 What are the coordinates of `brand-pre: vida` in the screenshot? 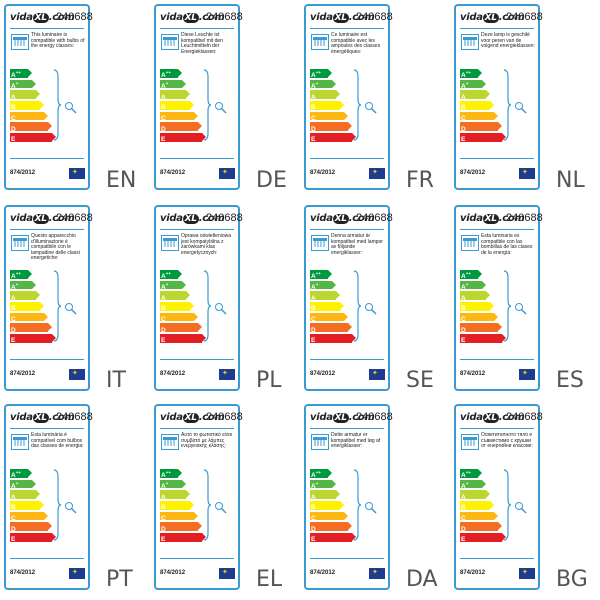 It's located at (471, 17).